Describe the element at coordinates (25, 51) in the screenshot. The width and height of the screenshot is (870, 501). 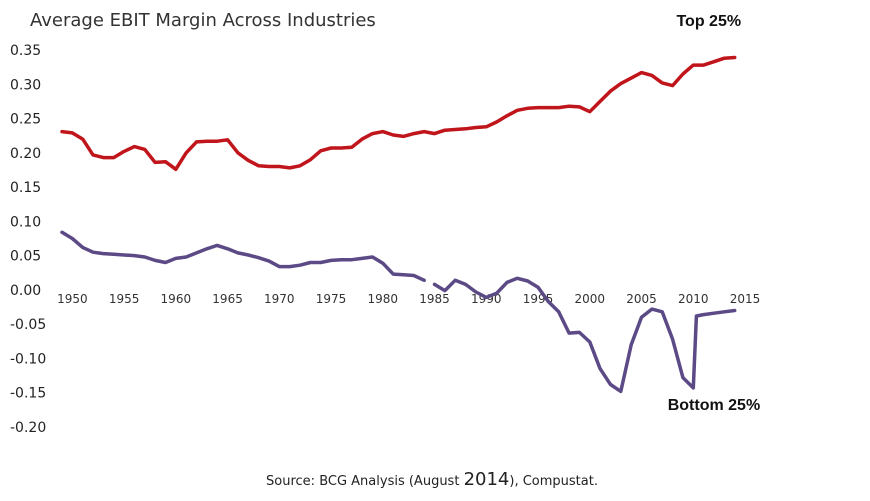
I see `y-tick-label: 0.35` at that location.